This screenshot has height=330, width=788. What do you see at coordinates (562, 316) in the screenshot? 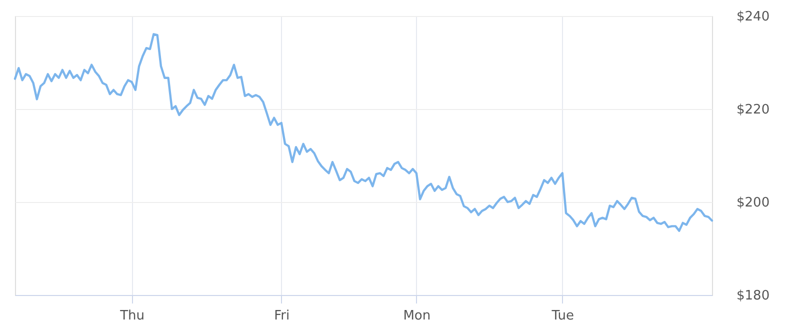
I see `x-tick-label: Tue` at bounding box center [562, 316].